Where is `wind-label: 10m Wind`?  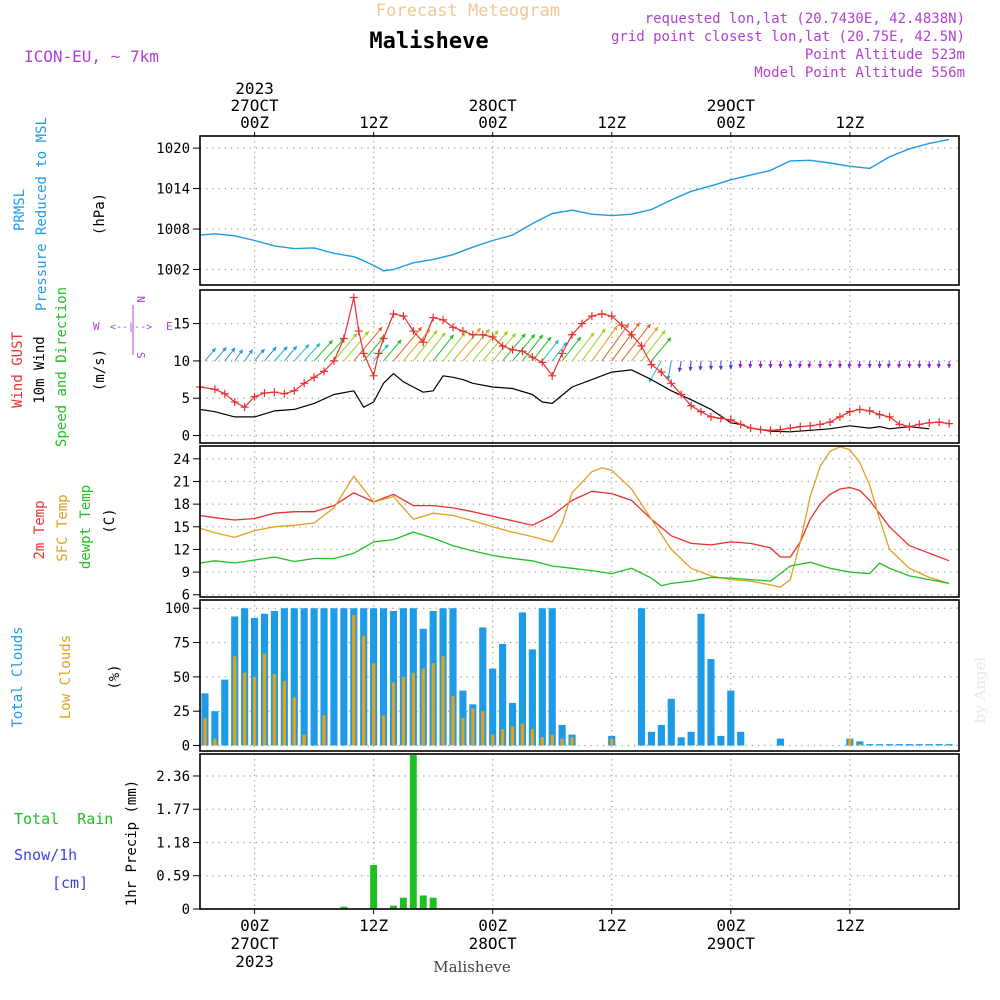 wind-label: 10m Wind is located at coordinates (40, 369).